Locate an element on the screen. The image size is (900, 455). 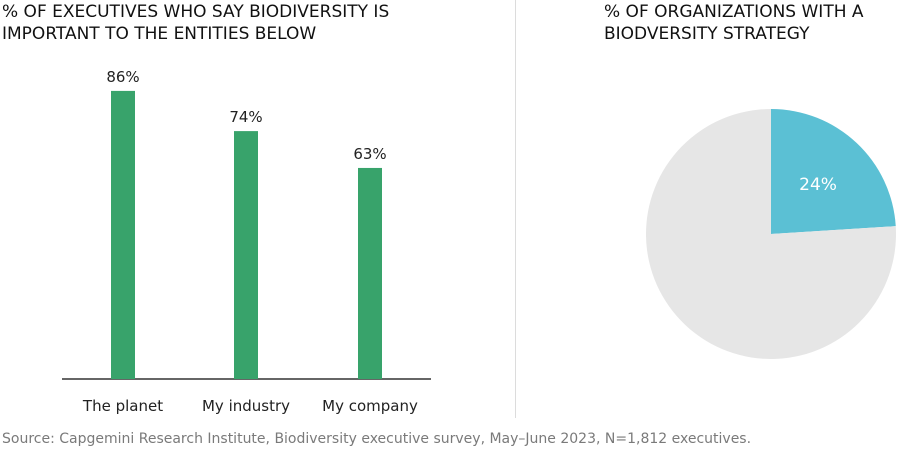
bar-category-label: My company is located at coordinates (370, 406).